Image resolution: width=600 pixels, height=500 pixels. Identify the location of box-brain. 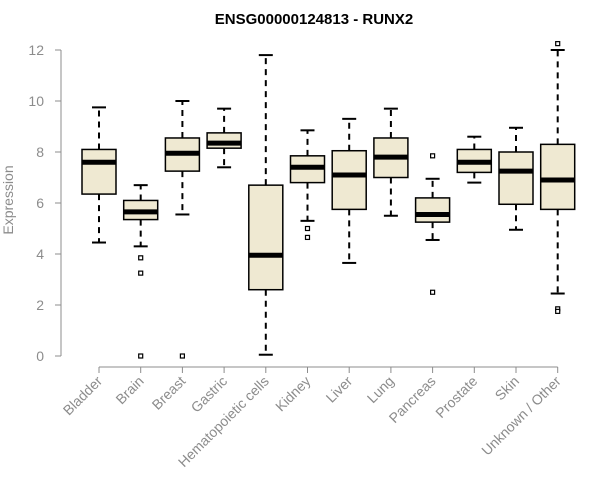
(140, 271).